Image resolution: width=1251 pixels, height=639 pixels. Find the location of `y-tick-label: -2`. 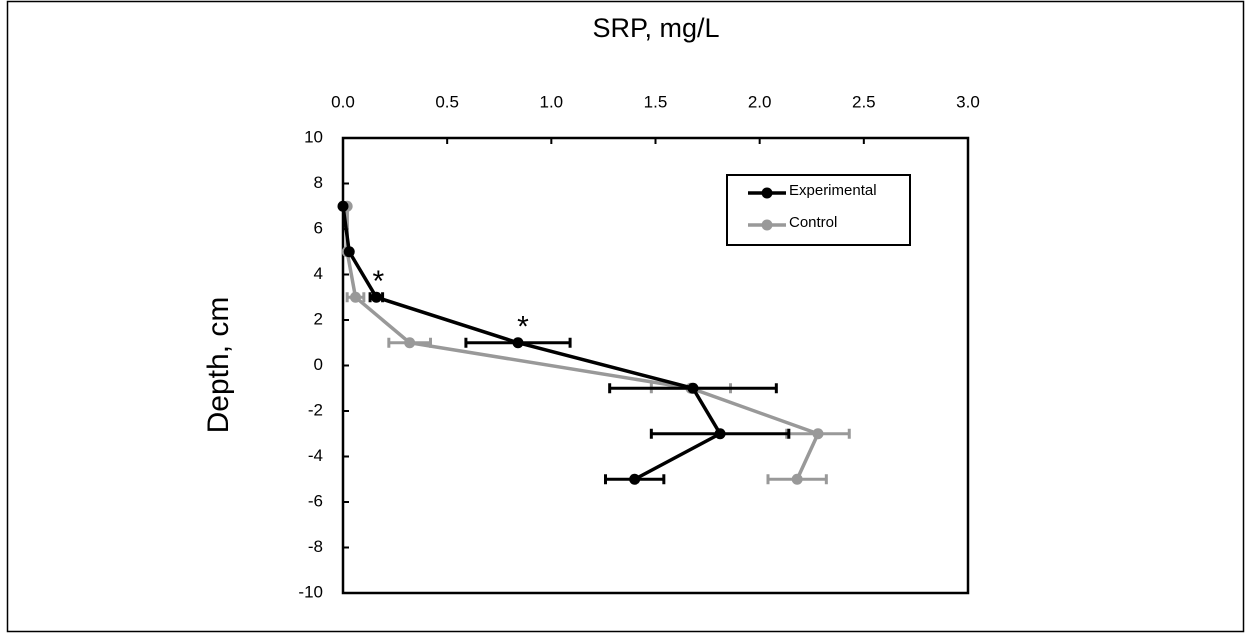

y-tick-label: -2 is located at coordinates (315, 409).